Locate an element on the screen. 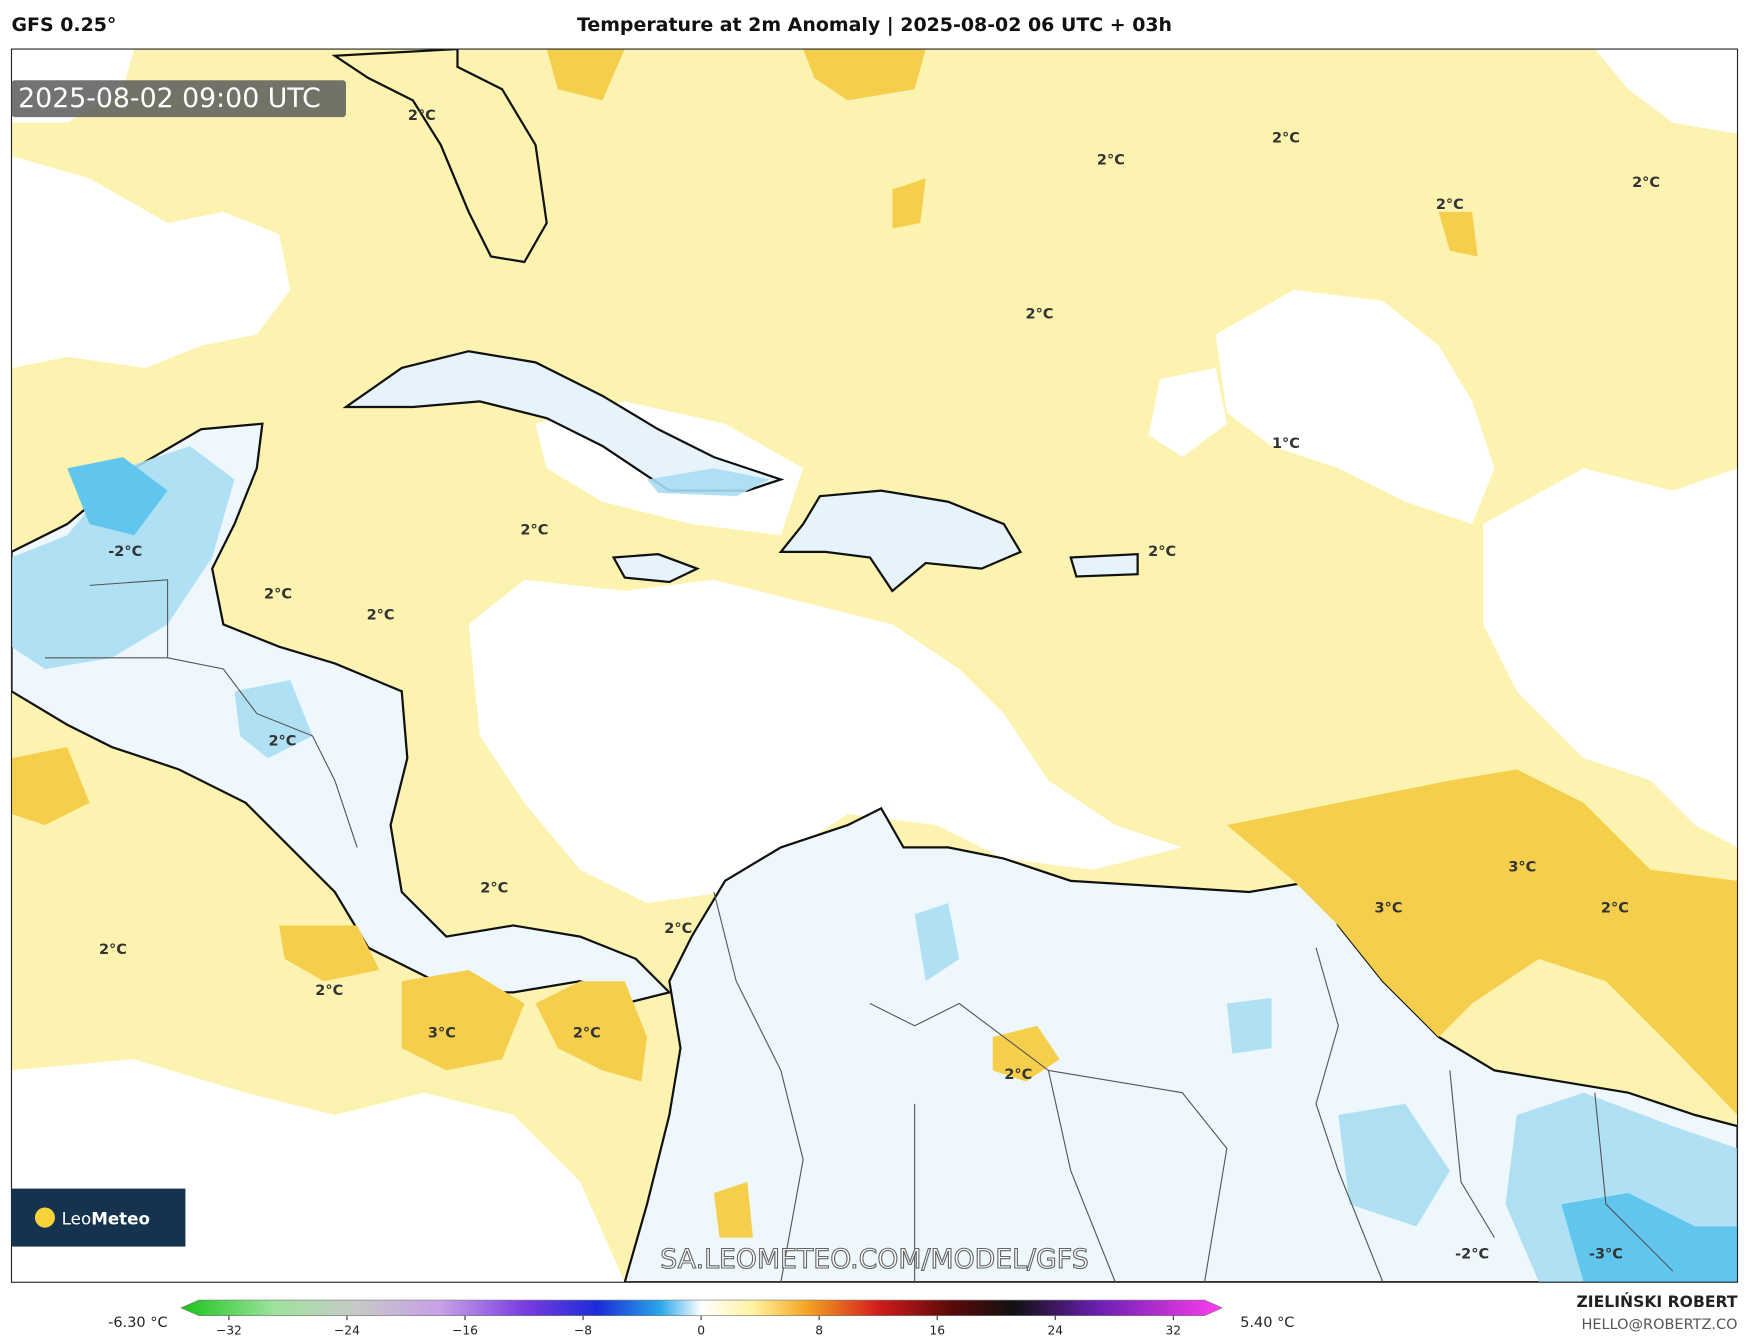  colorbar-tick-label: 8 is located at coordinates (819, 1331).